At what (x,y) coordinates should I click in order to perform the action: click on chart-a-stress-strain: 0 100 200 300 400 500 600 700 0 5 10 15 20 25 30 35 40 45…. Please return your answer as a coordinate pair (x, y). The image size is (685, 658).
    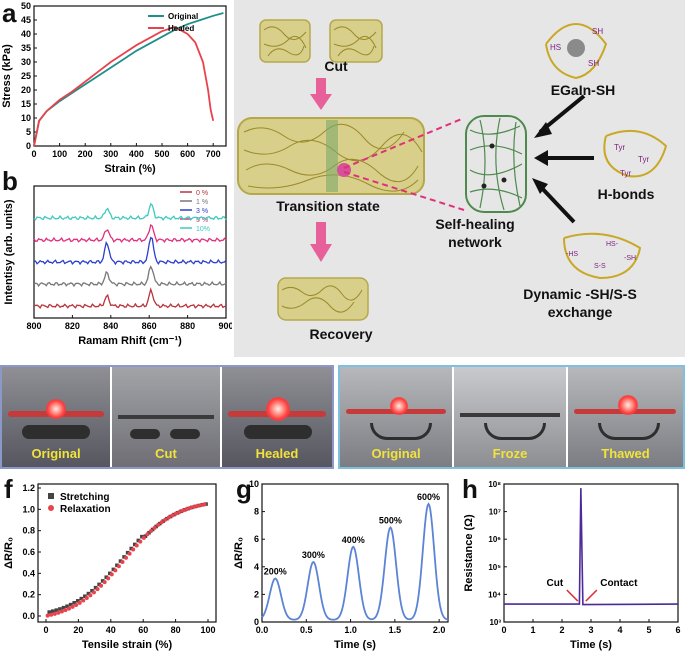
    Looking at the image, I should click on (114, 88).